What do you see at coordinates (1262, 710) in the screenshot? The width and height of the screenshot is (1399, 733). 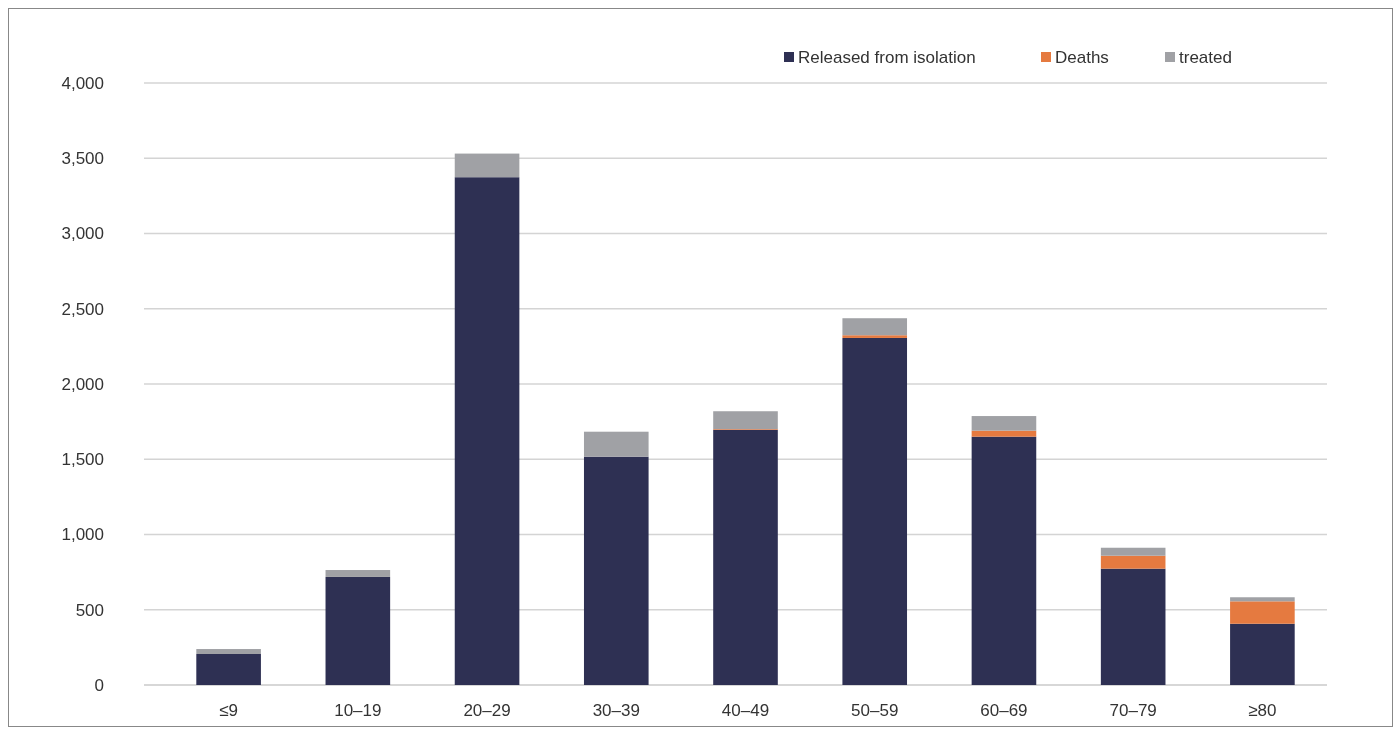 I see `x-tick-label: ≥80` at bounding box center [1262, 710].